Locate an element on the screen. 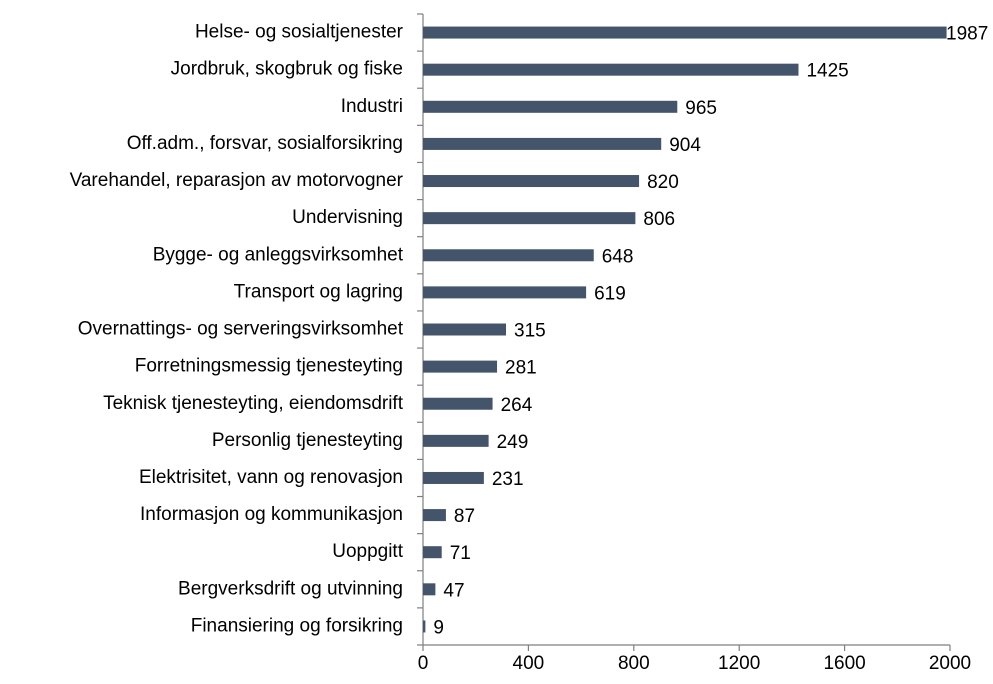 Image resolution: width=993 pixels, height=684 pixels. y-tick-label: Varehandel, reparasjon av motorvogner is located at coordinates (237, 180).